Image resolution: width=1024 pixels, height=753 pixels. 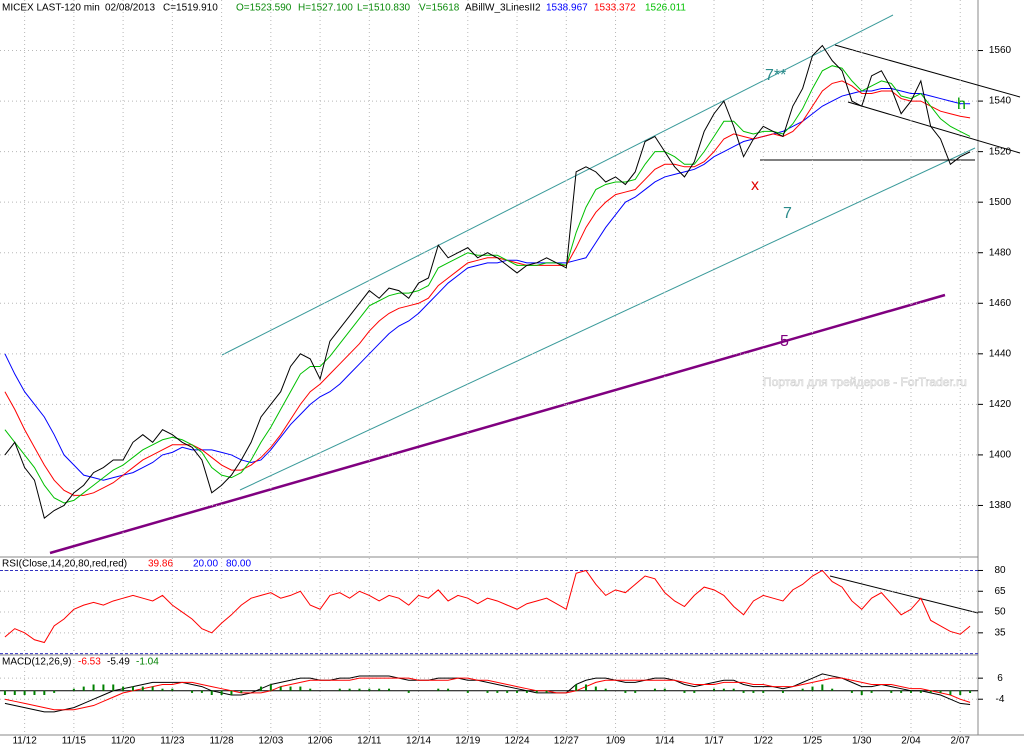 What do you see at coordinates (1000, 303) in the screenshot?
I see `y-tick-label: 1460` at bounding box center [1000, 303].